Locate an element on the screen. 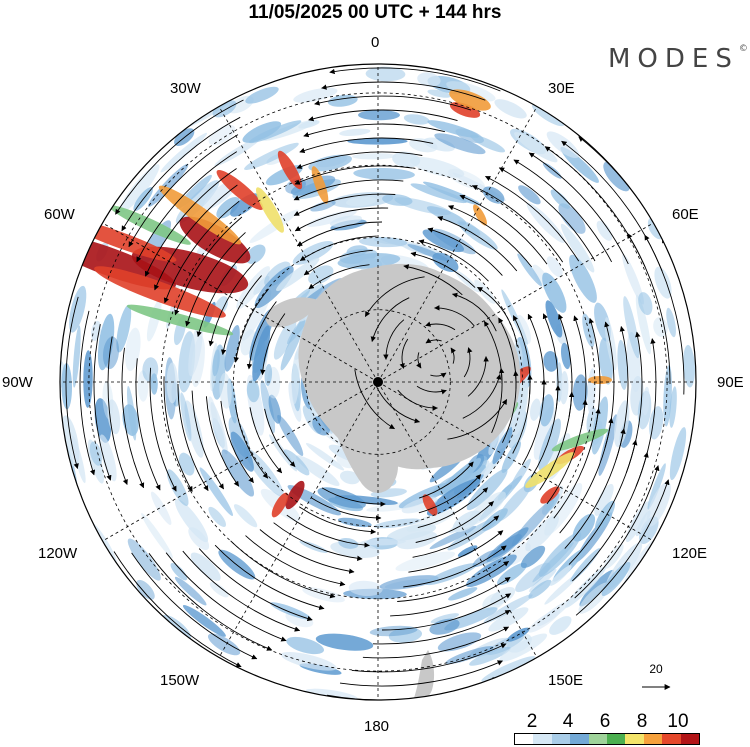  reference-vector-label: 20 is located at coordinates (656, 669).